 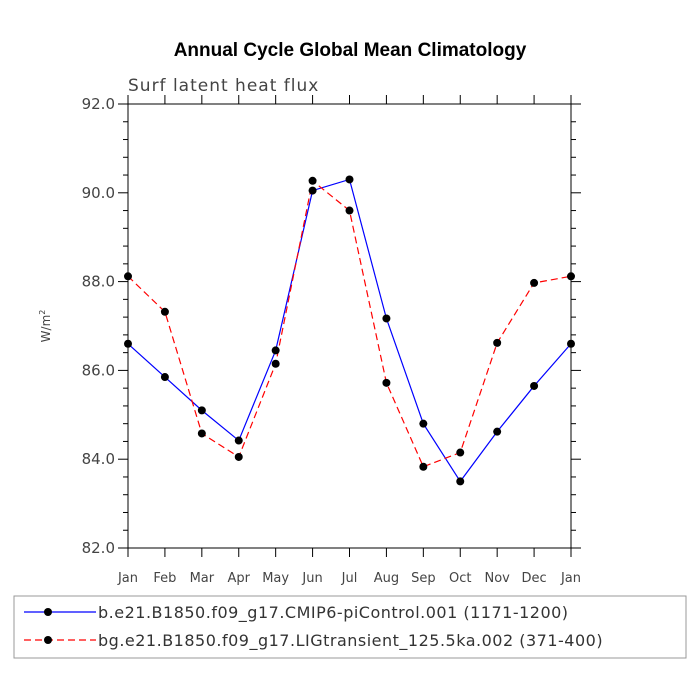 I want to click on x-tick-label: Sep, so click(x=423, y=578).